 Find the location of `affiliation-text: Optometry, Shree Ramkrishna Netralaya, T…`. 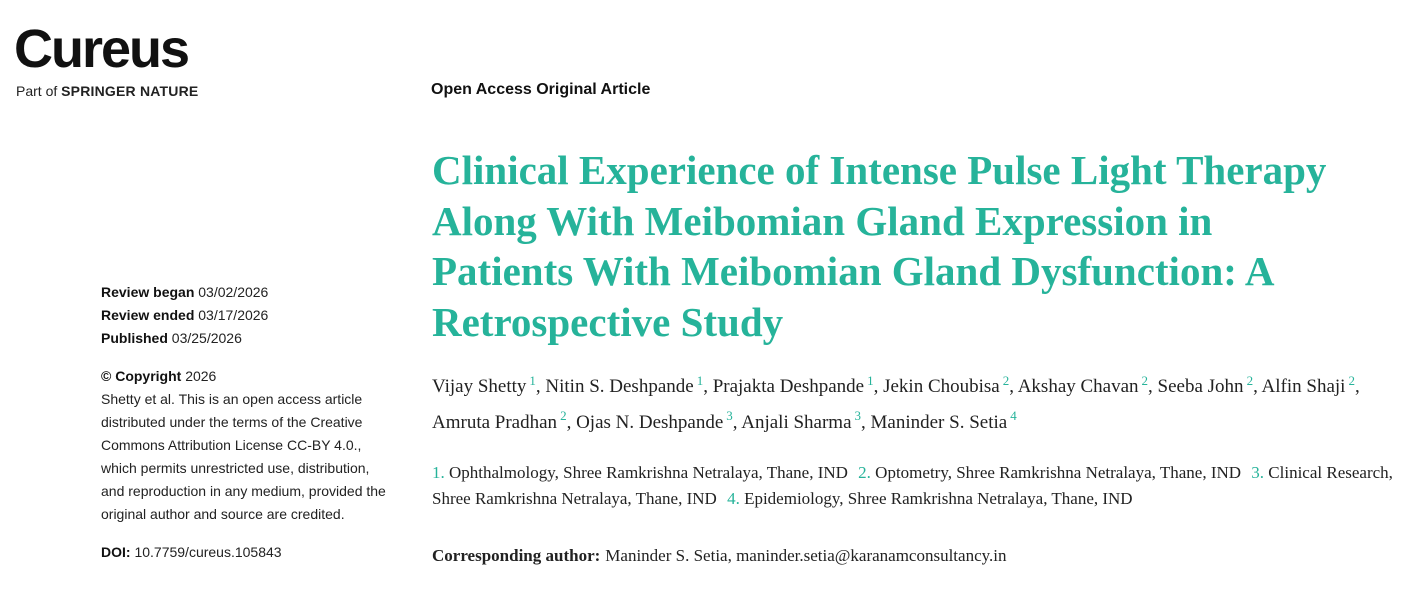

affiliation-text: Optometry, Shree Ramkrishna Netralaya, T… is located at coordinates (1058, 472).